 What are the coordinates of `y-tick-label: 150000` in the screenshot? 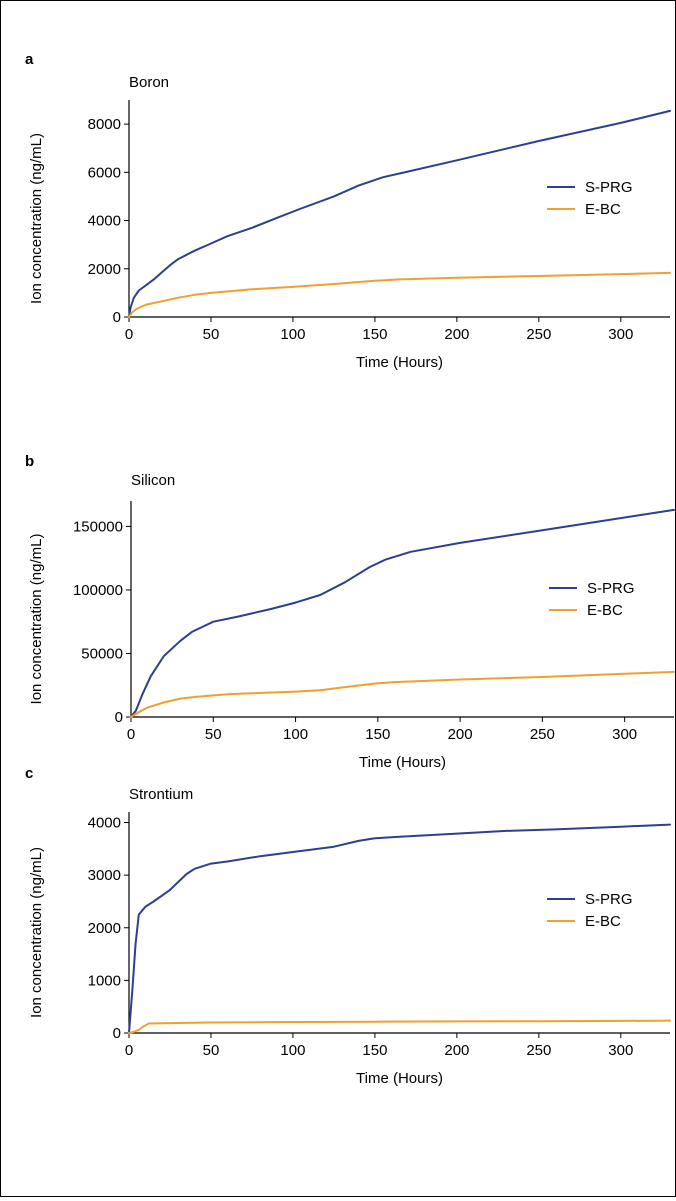 It's located at (98, 526).